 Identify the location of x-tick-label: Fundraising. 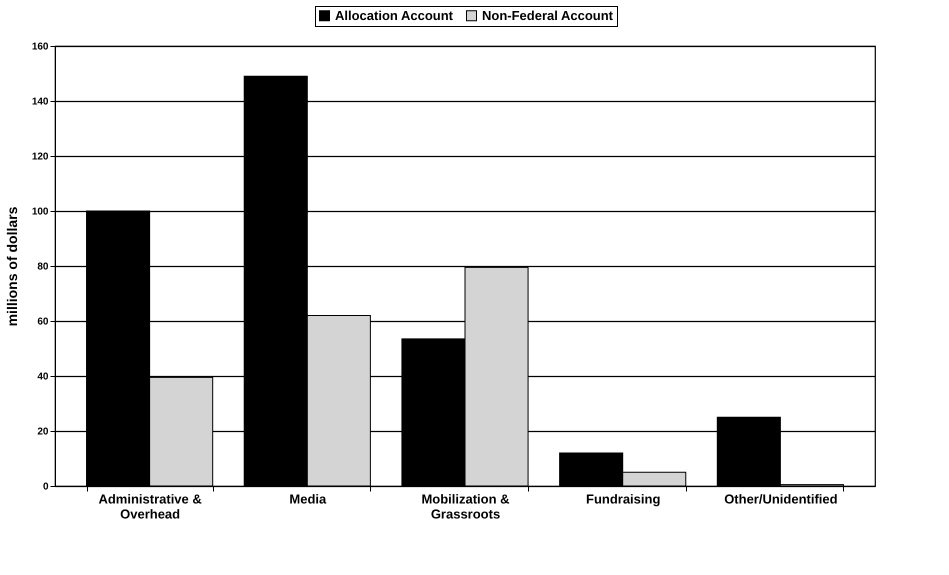
(623, 499).